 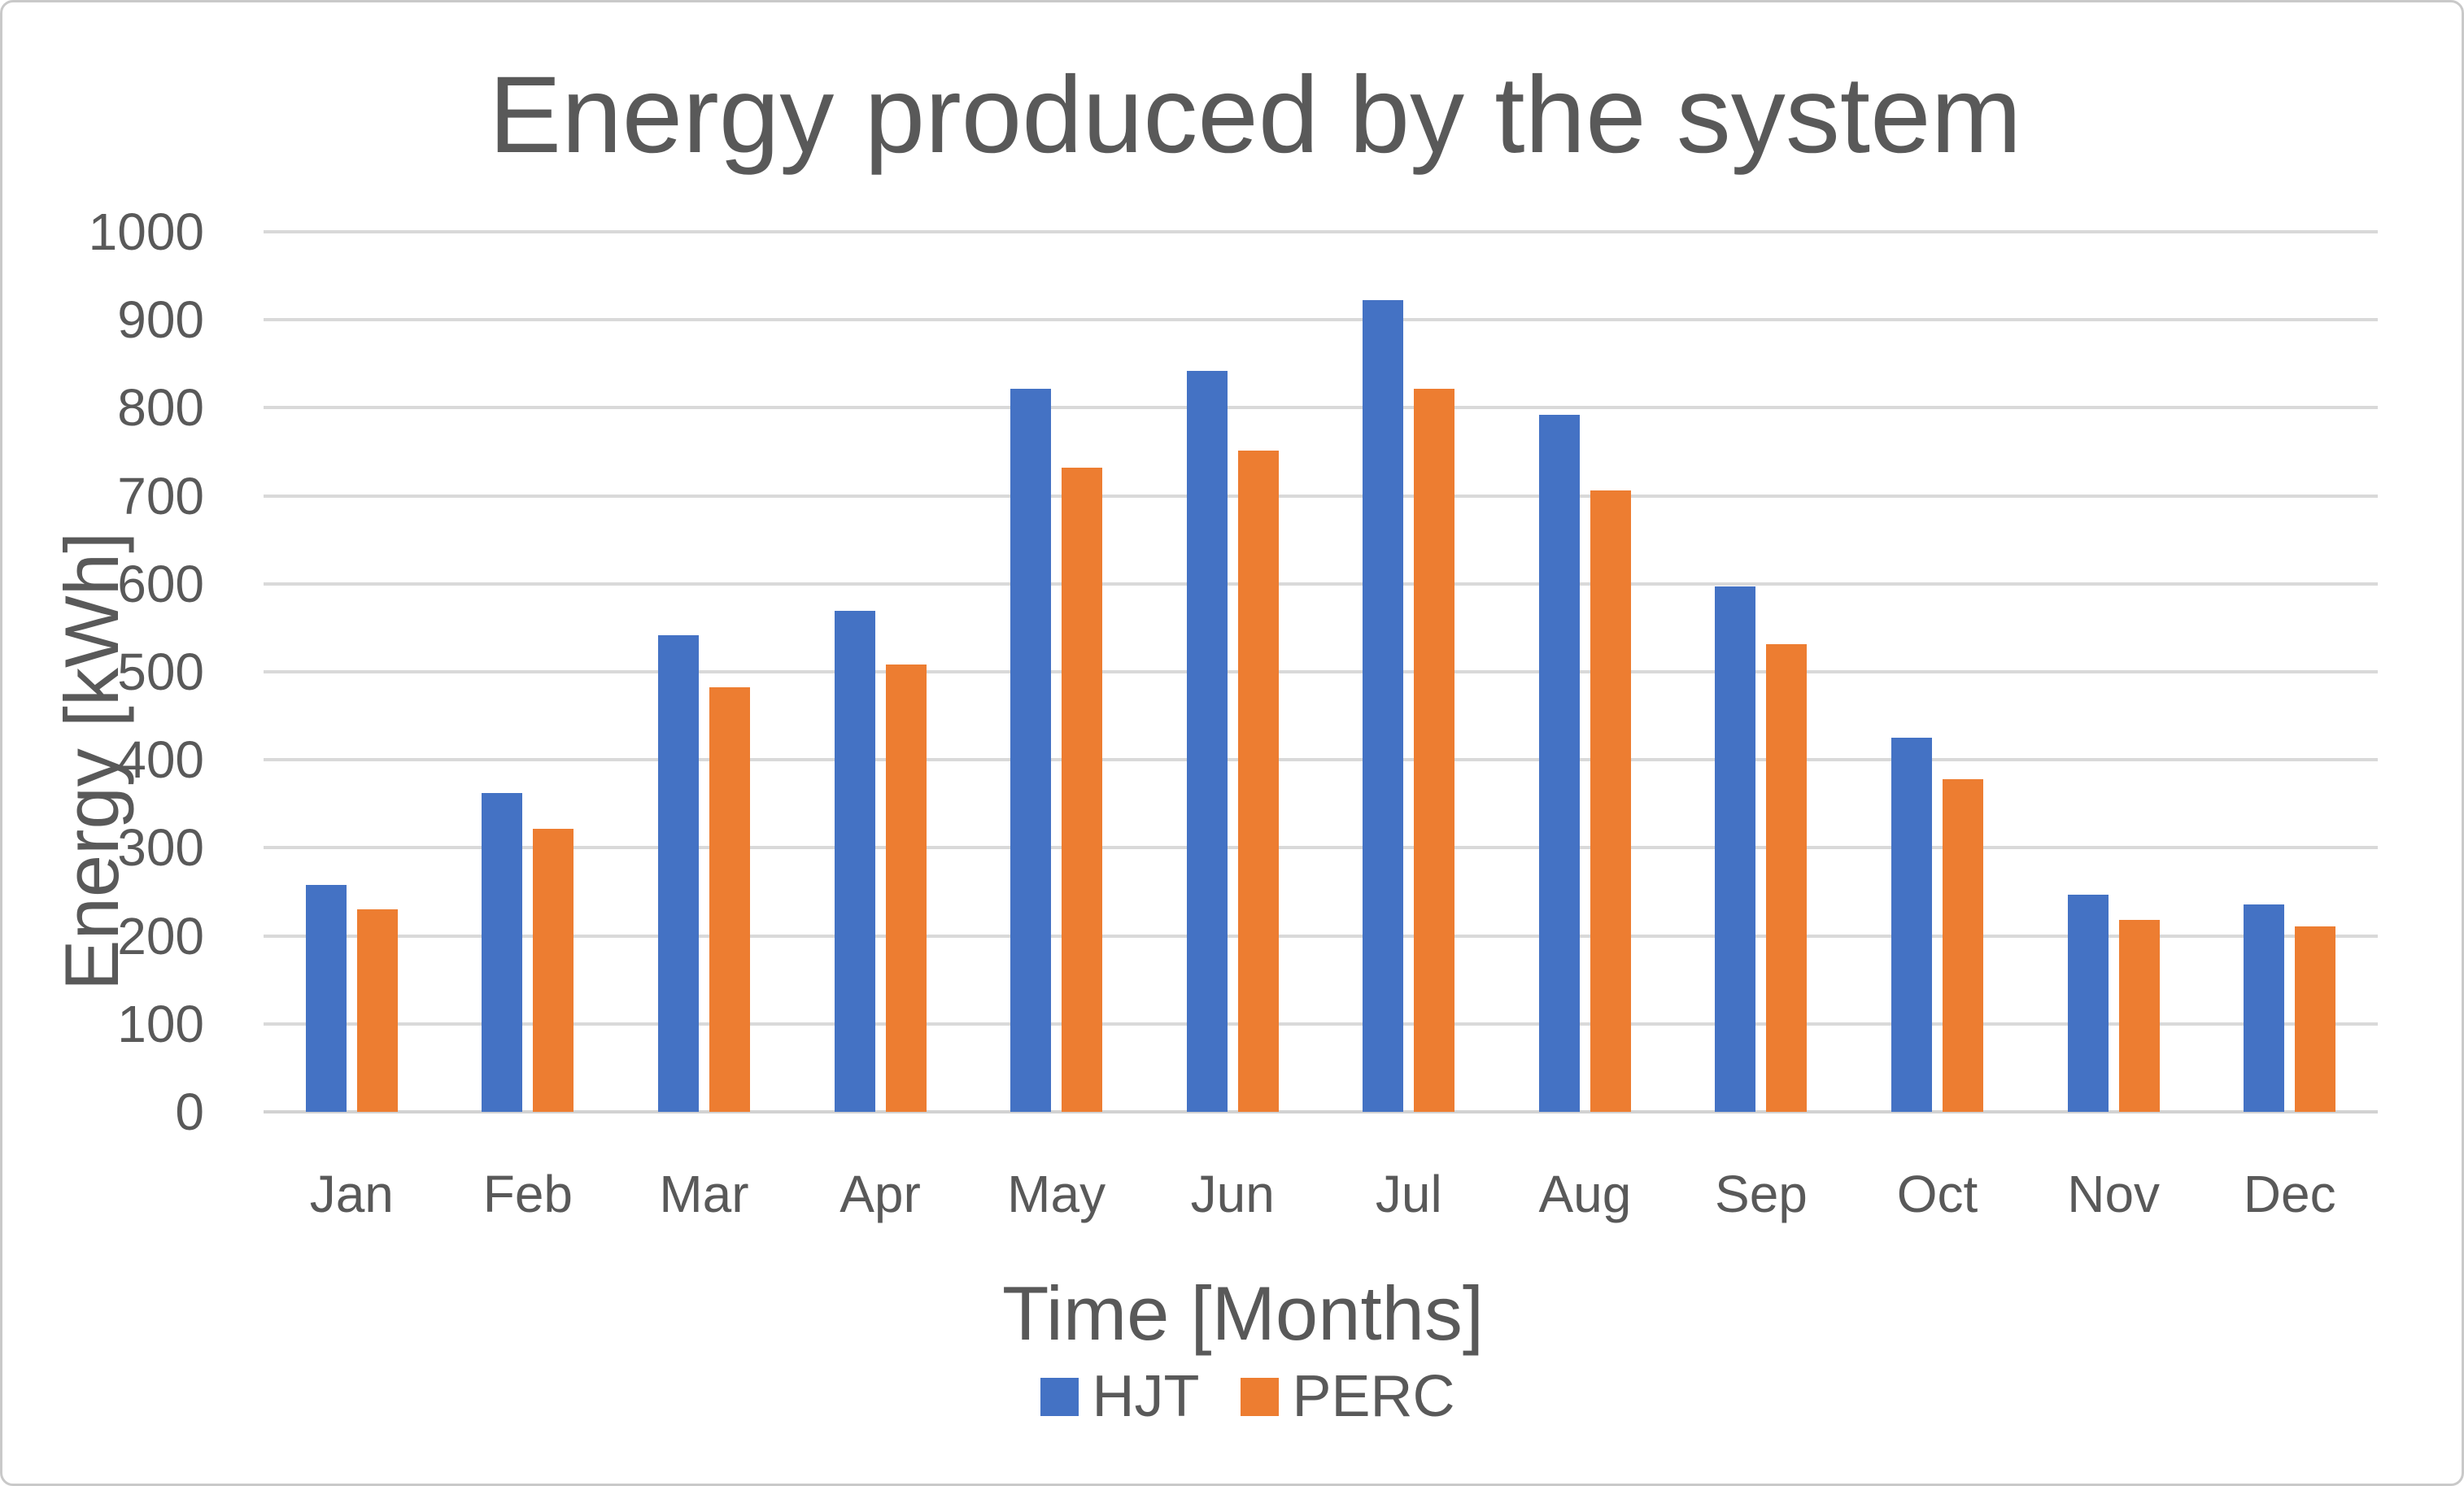 I want to click on x-tick-label-jan: Jan, so click(x=351, y=1194).